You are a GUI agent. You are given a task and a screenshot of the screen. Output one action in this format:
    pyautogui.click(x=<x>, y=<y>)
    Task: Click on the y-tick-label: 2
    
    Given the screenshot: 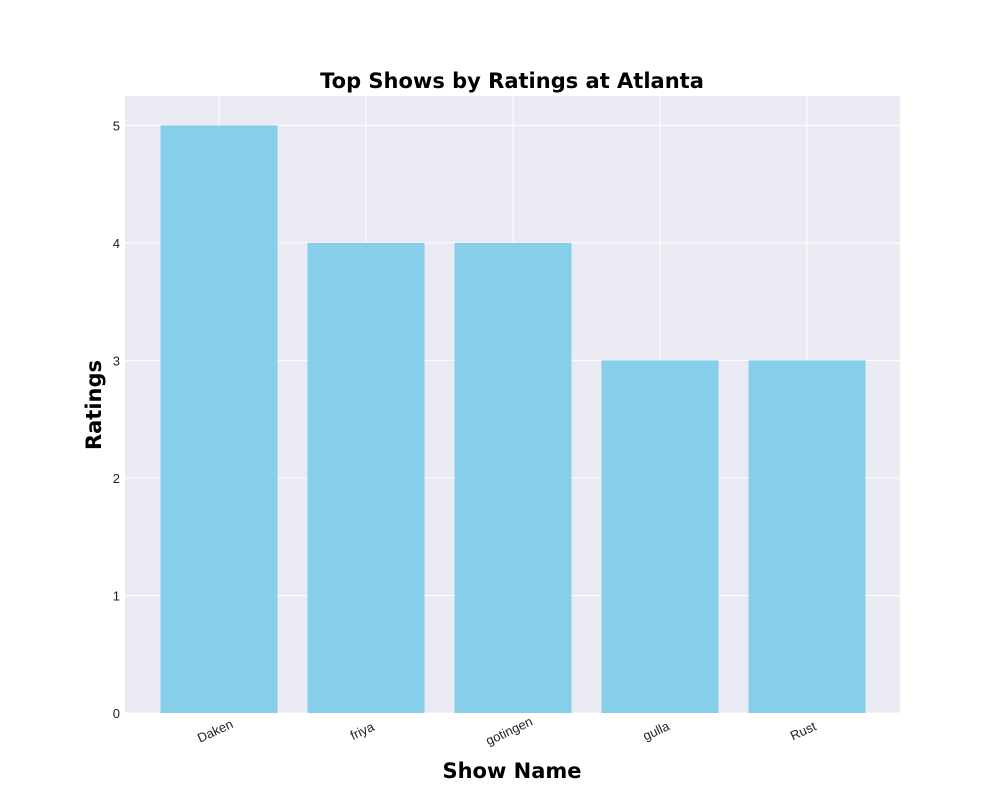 What is the action you would take?
    pyautogui.click(x=116, y=478)
    